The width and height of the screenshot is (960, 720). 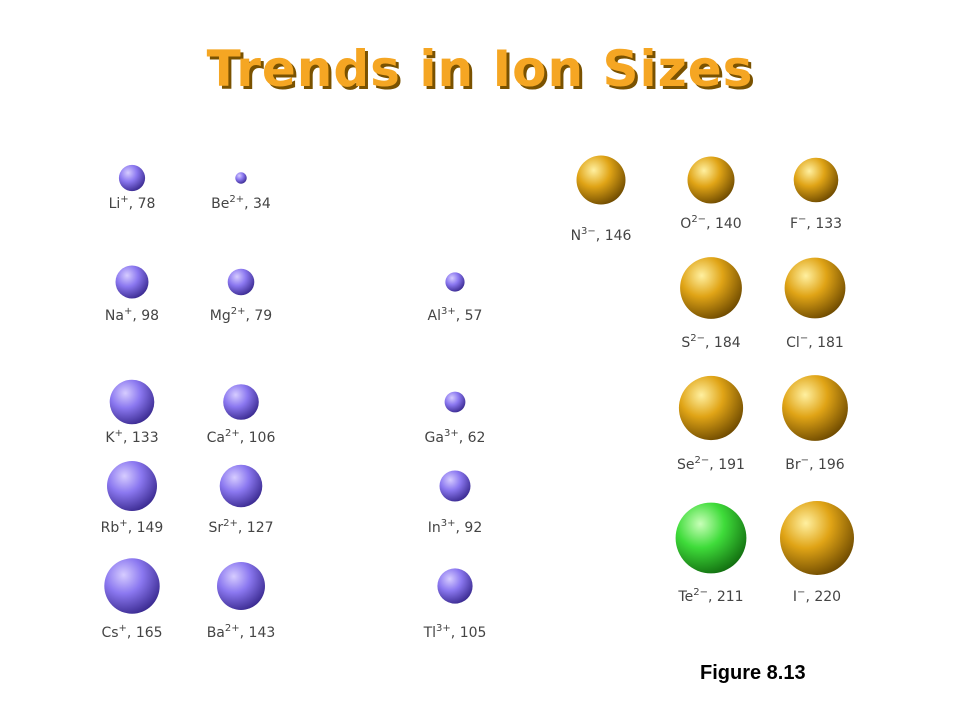 What do you see at coordinates (241, 203) in the screenshot?
I see `ion-label-be: Be2+, 34` at bounding box center [241, 203].